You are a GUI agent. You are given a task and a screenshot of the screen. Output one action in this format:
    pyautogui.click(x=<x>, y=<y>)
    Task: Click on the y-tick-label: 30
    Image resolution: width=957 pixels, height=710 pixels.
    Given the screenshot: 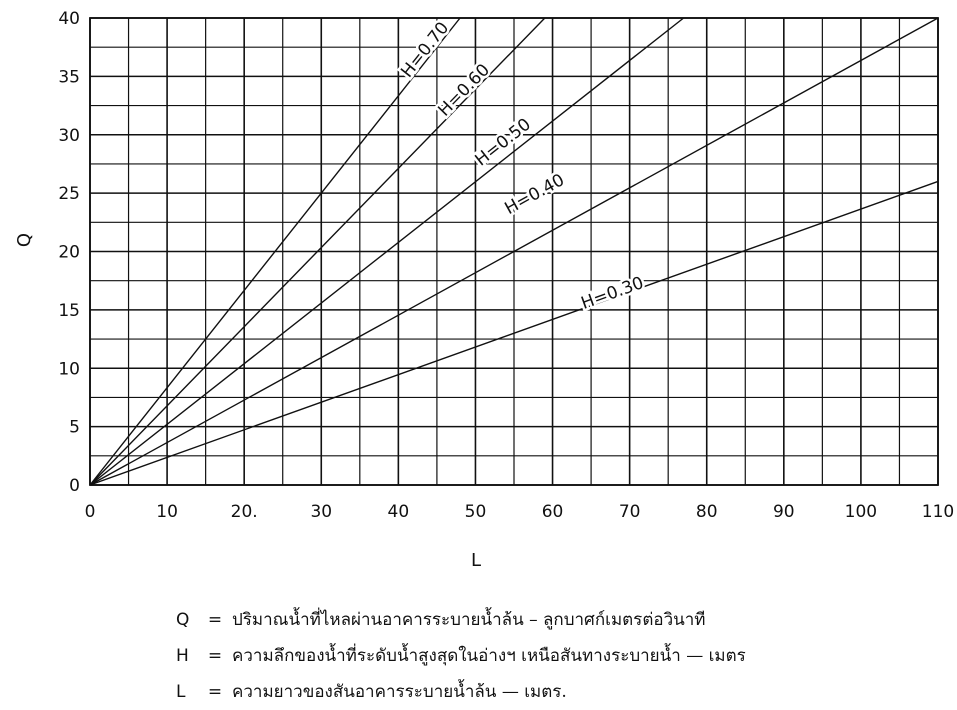 What is the action you would take?
    pyautogui.click(x=69, y=136)
    